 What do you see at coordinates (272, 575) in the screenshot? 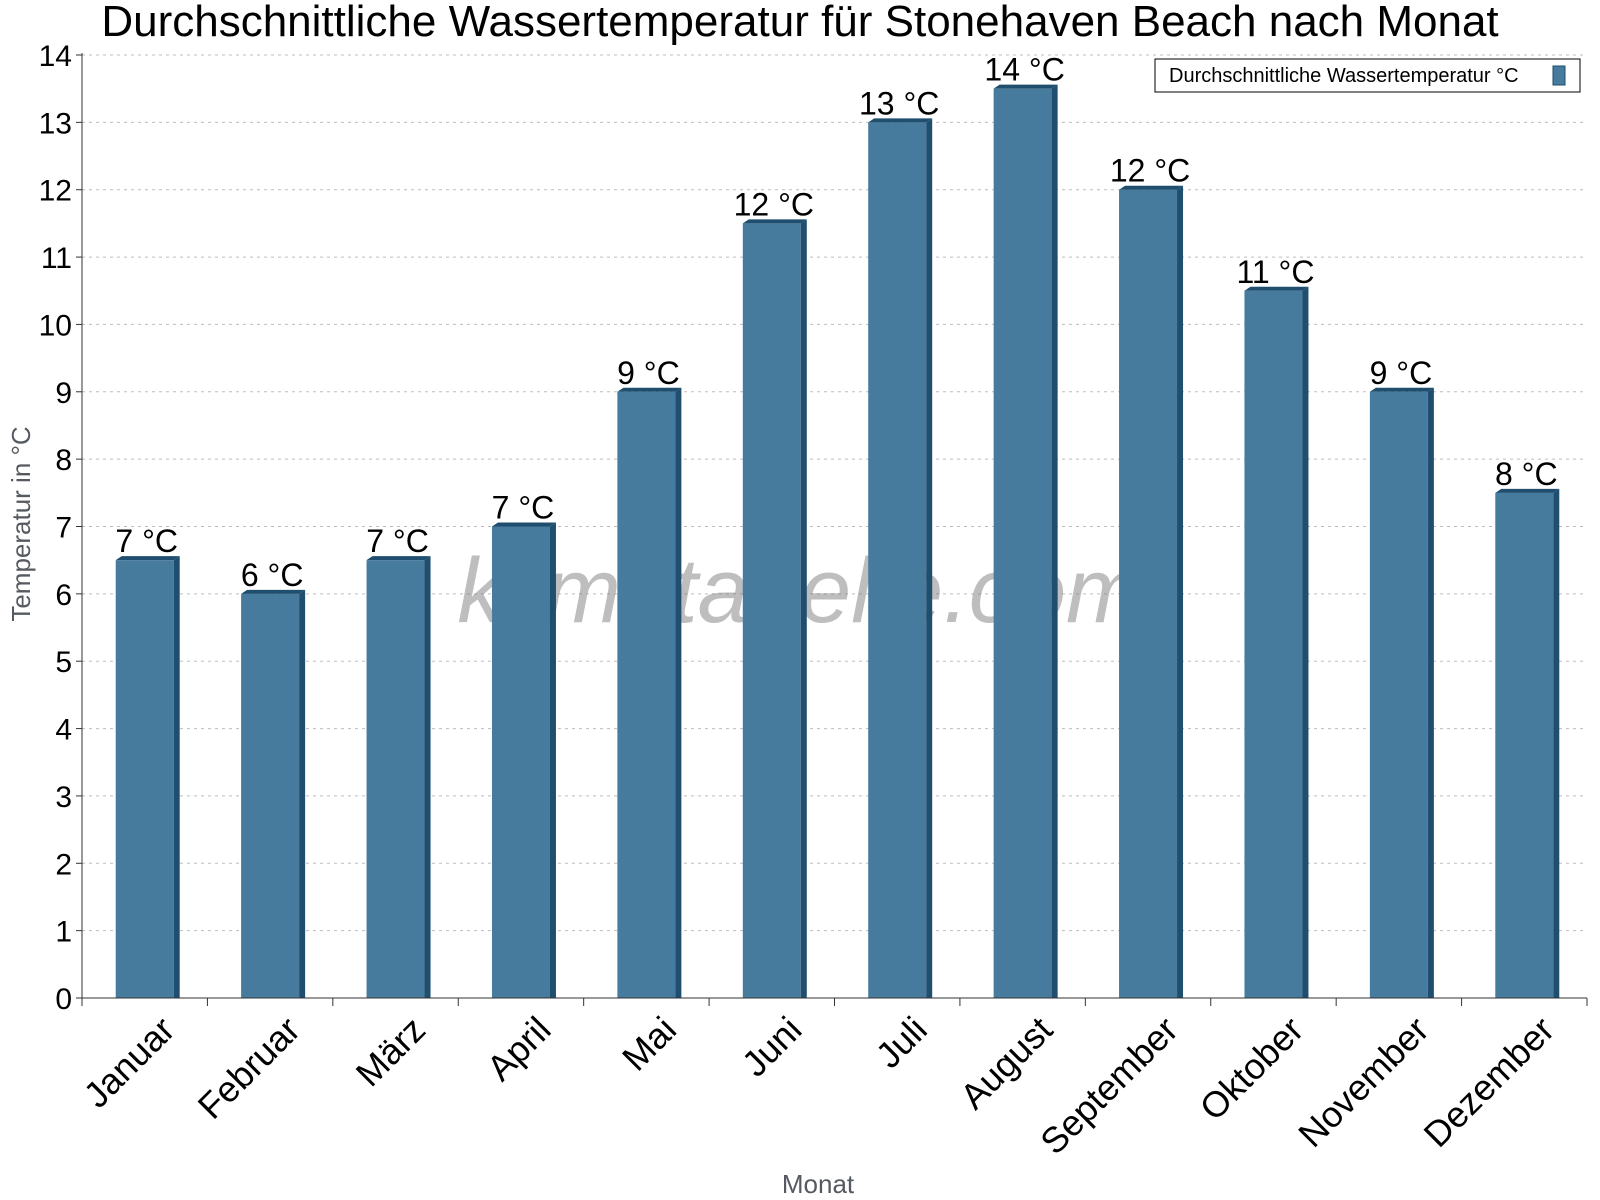
I see `data-label: 6 °C` at bounding box center [272, 575].